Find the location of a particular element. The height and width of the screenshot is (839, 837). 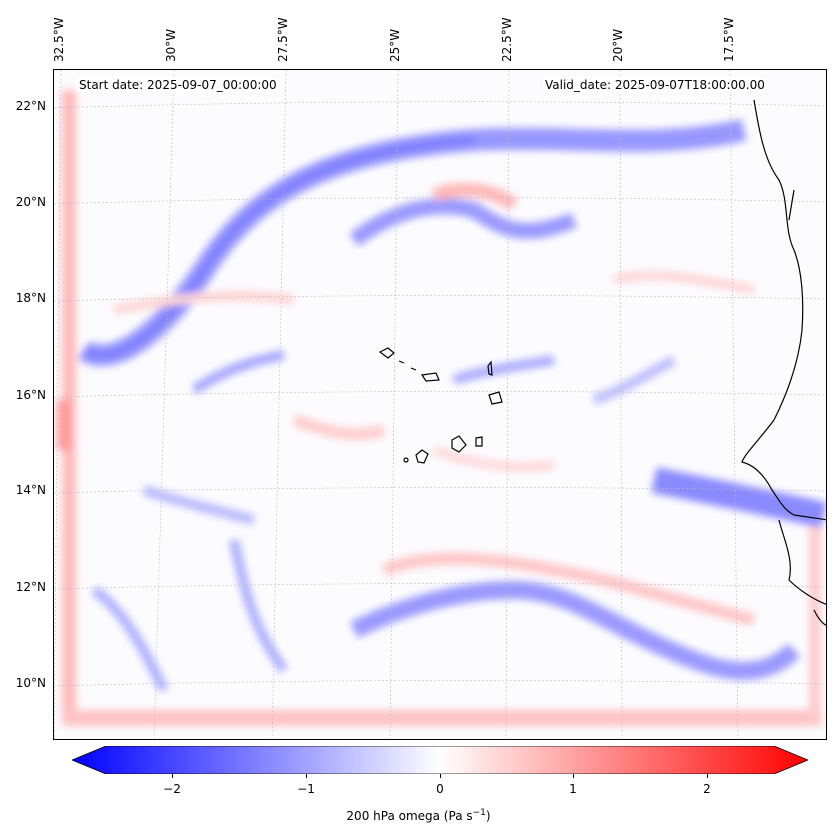

lat-label-22n: 22°N is located at coordinates (30, 106).